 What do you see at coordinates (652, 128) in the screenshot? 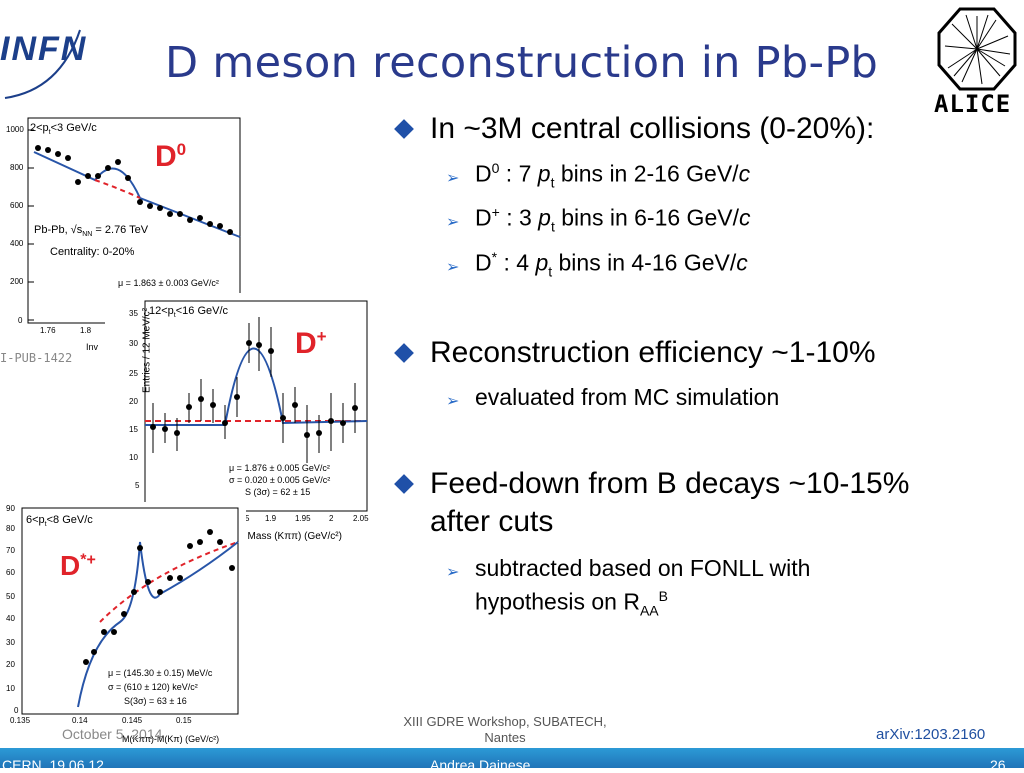
I see `bullet-1: In ~3M central collisions (0-20%):` at bounding box center [652, 128].